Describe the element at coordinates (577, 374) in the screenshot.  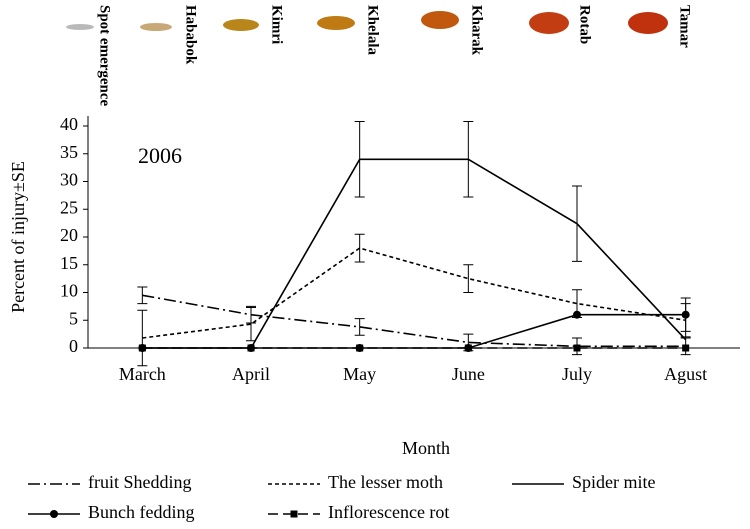
I see `x-tick-label: July` at that location.